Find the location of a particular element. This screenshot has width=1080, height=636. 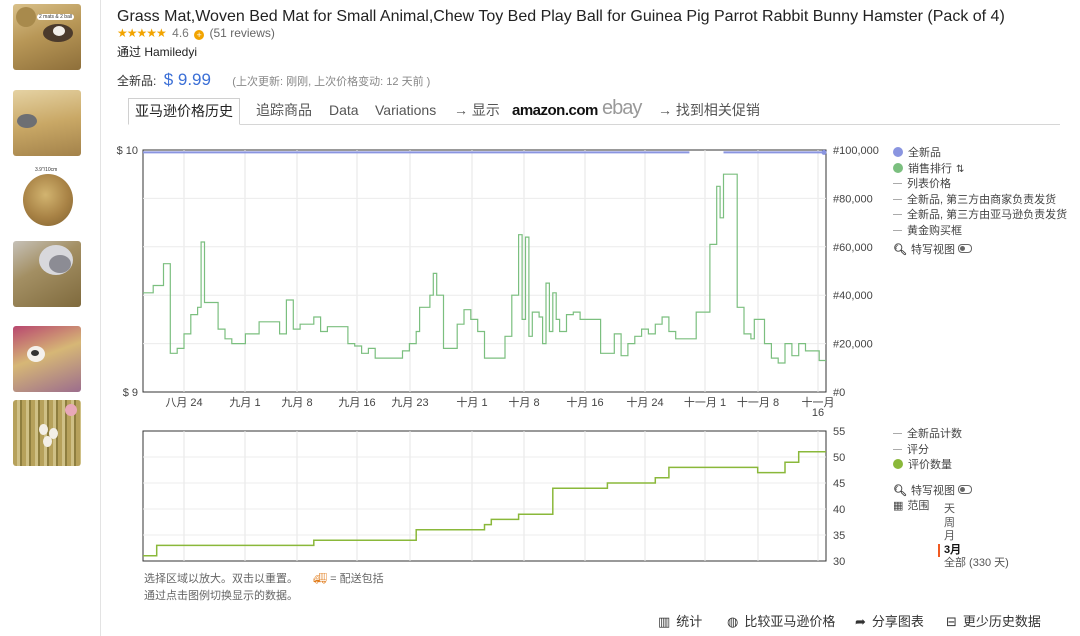

x-tick-label: 十月 1 is located at coordinates (471, 402).